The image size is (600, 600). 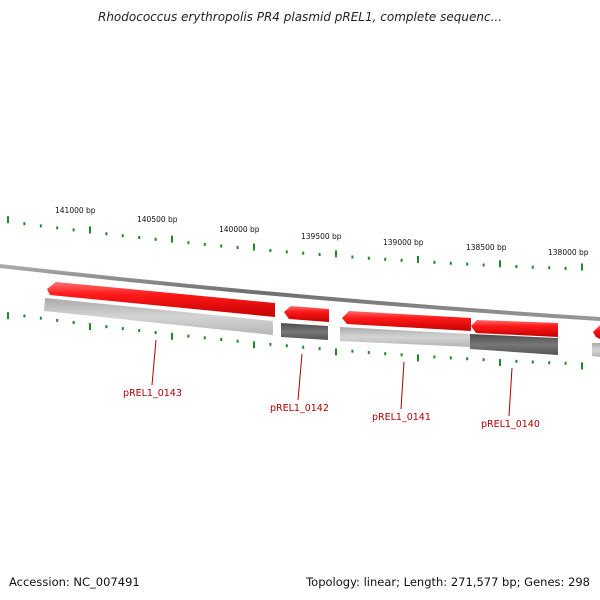 I want to click on bp-label: 140500 bp, so click(x=157, y=219).